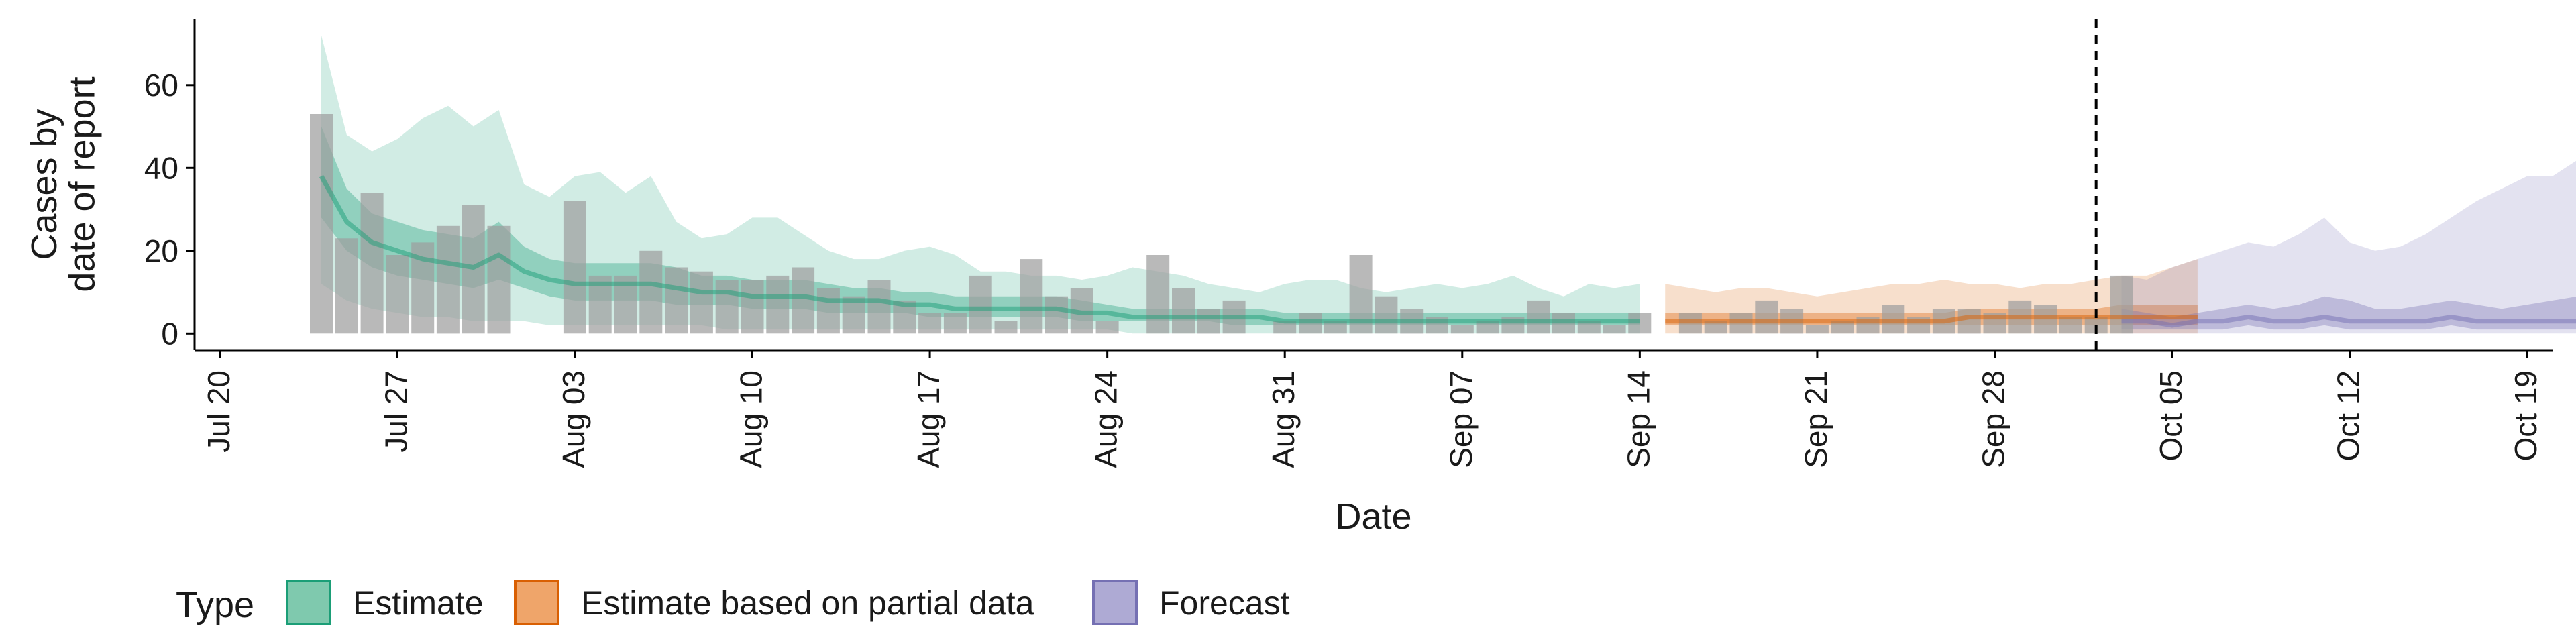 The height and width of the screenshot is (644, 2576). I want to click on x-tick-label: Oct 12, so click(2348, 416).